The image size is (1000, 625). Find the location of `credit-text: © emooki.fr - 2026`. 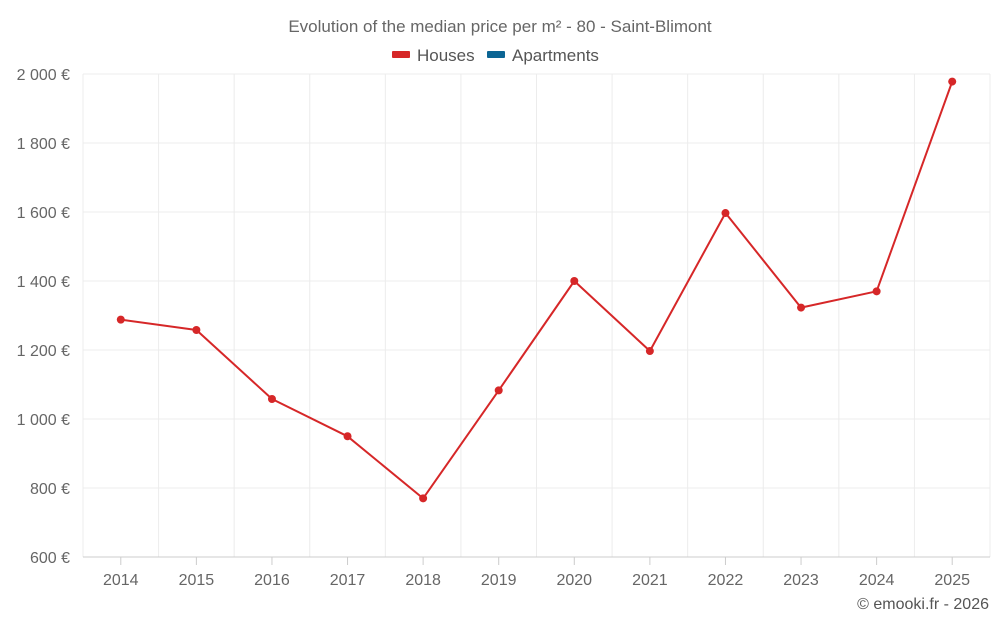

credit-text: © emooki.fr - 2026 is located at coordinates (923, 604).